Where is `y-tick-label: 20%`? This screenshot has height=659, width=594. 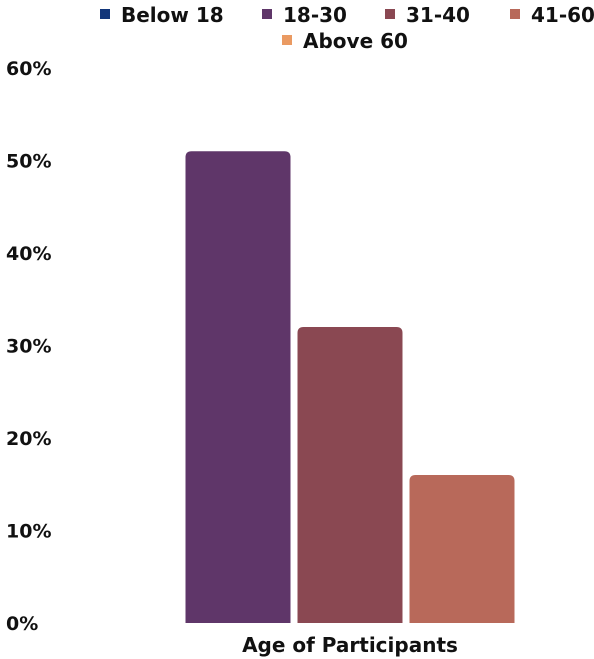
y-tick-label: 20% is located at coordinates (28, 439).